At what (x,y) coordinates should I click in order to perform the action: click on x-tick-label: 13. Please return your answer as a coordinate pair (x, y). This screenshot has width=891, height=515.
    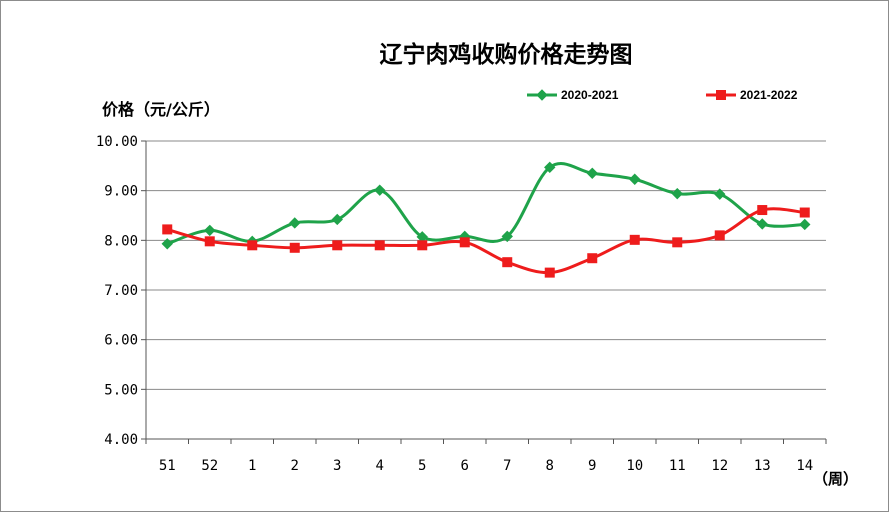
    Looking at the image, I should click on (762, 466).